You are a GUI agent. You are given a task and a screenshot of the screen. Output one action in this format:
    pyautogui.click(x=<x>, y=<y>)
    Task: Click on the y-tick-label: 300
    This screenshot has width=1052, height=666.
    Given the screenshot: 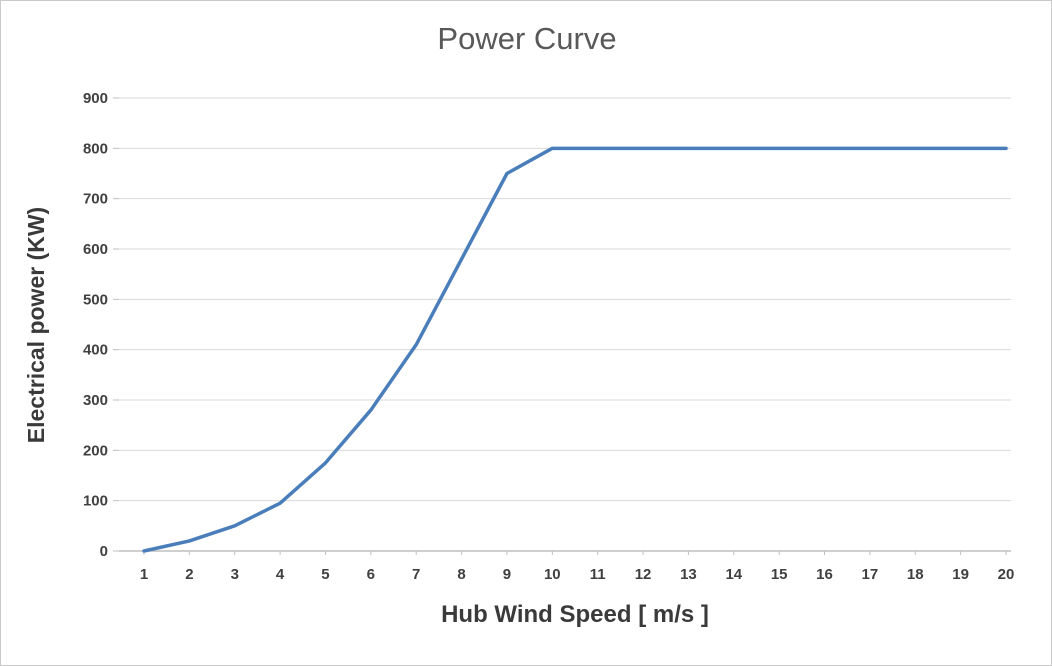 What is the action you would take?
    pyautogui.click(x=95, y=400)
    